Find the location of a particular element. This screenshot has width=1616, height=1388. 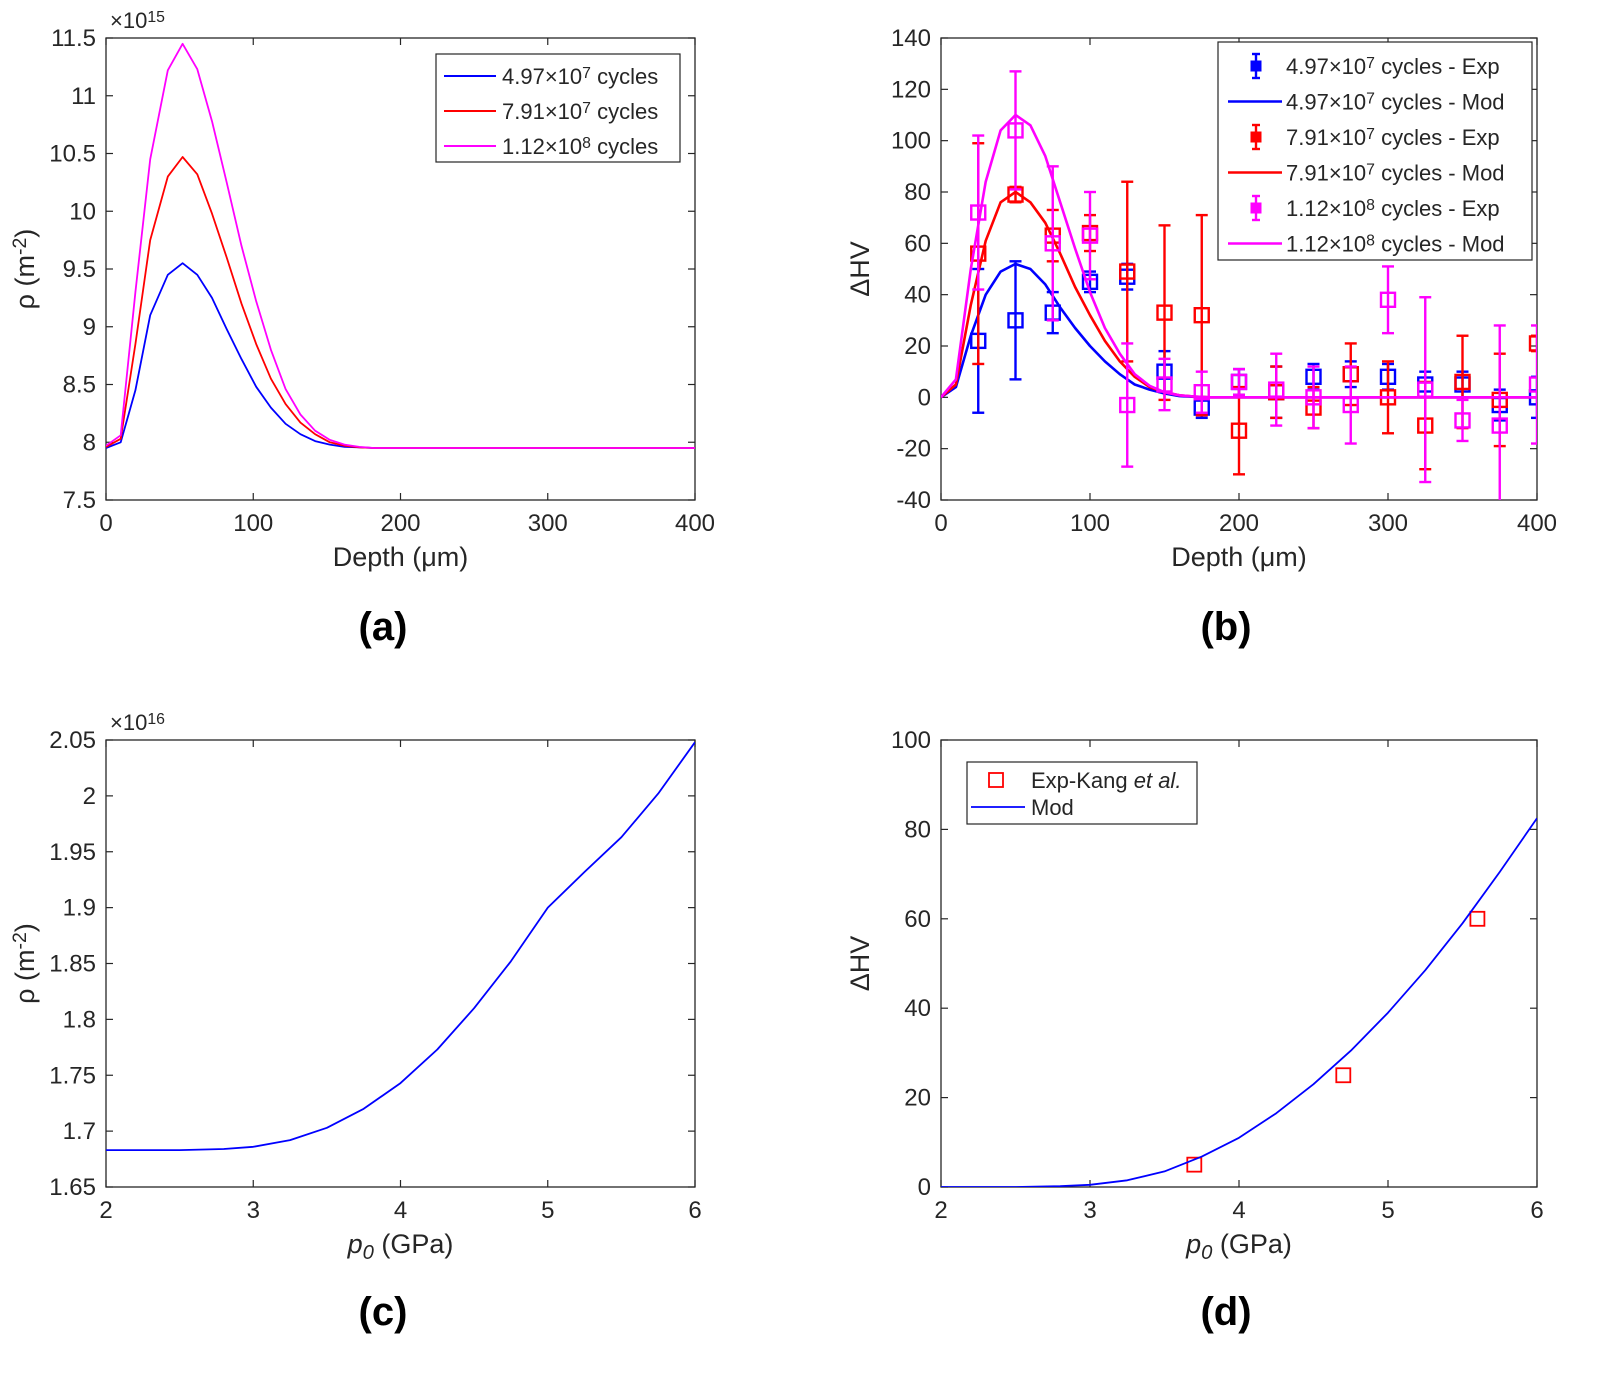

panel-label: (c) is located at coordinates (383, 1312).